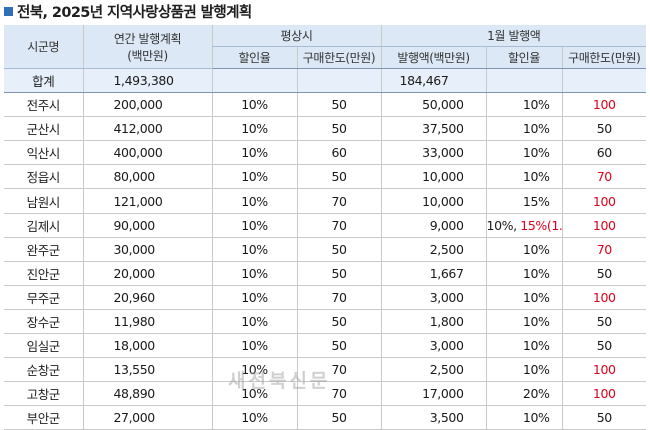 This screenshot has width=650, height=430. Describe the element at coordinates (433, 57) in the screenshot. I see `header-january-amount: 발행액(백만원)` at that location.